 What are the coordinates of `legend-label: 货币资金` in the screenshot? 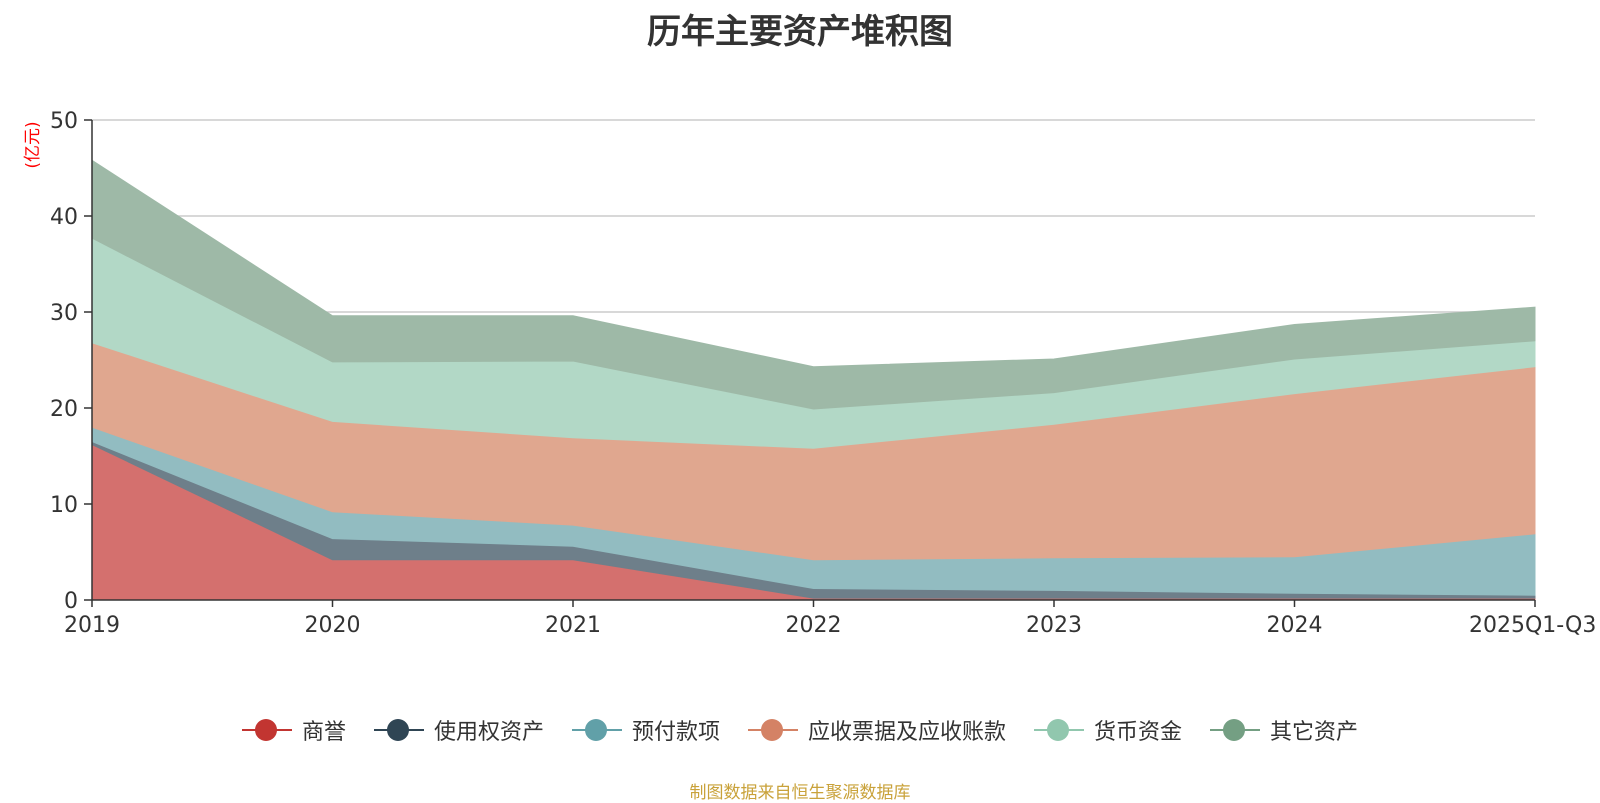 It's located at (1138, 732).